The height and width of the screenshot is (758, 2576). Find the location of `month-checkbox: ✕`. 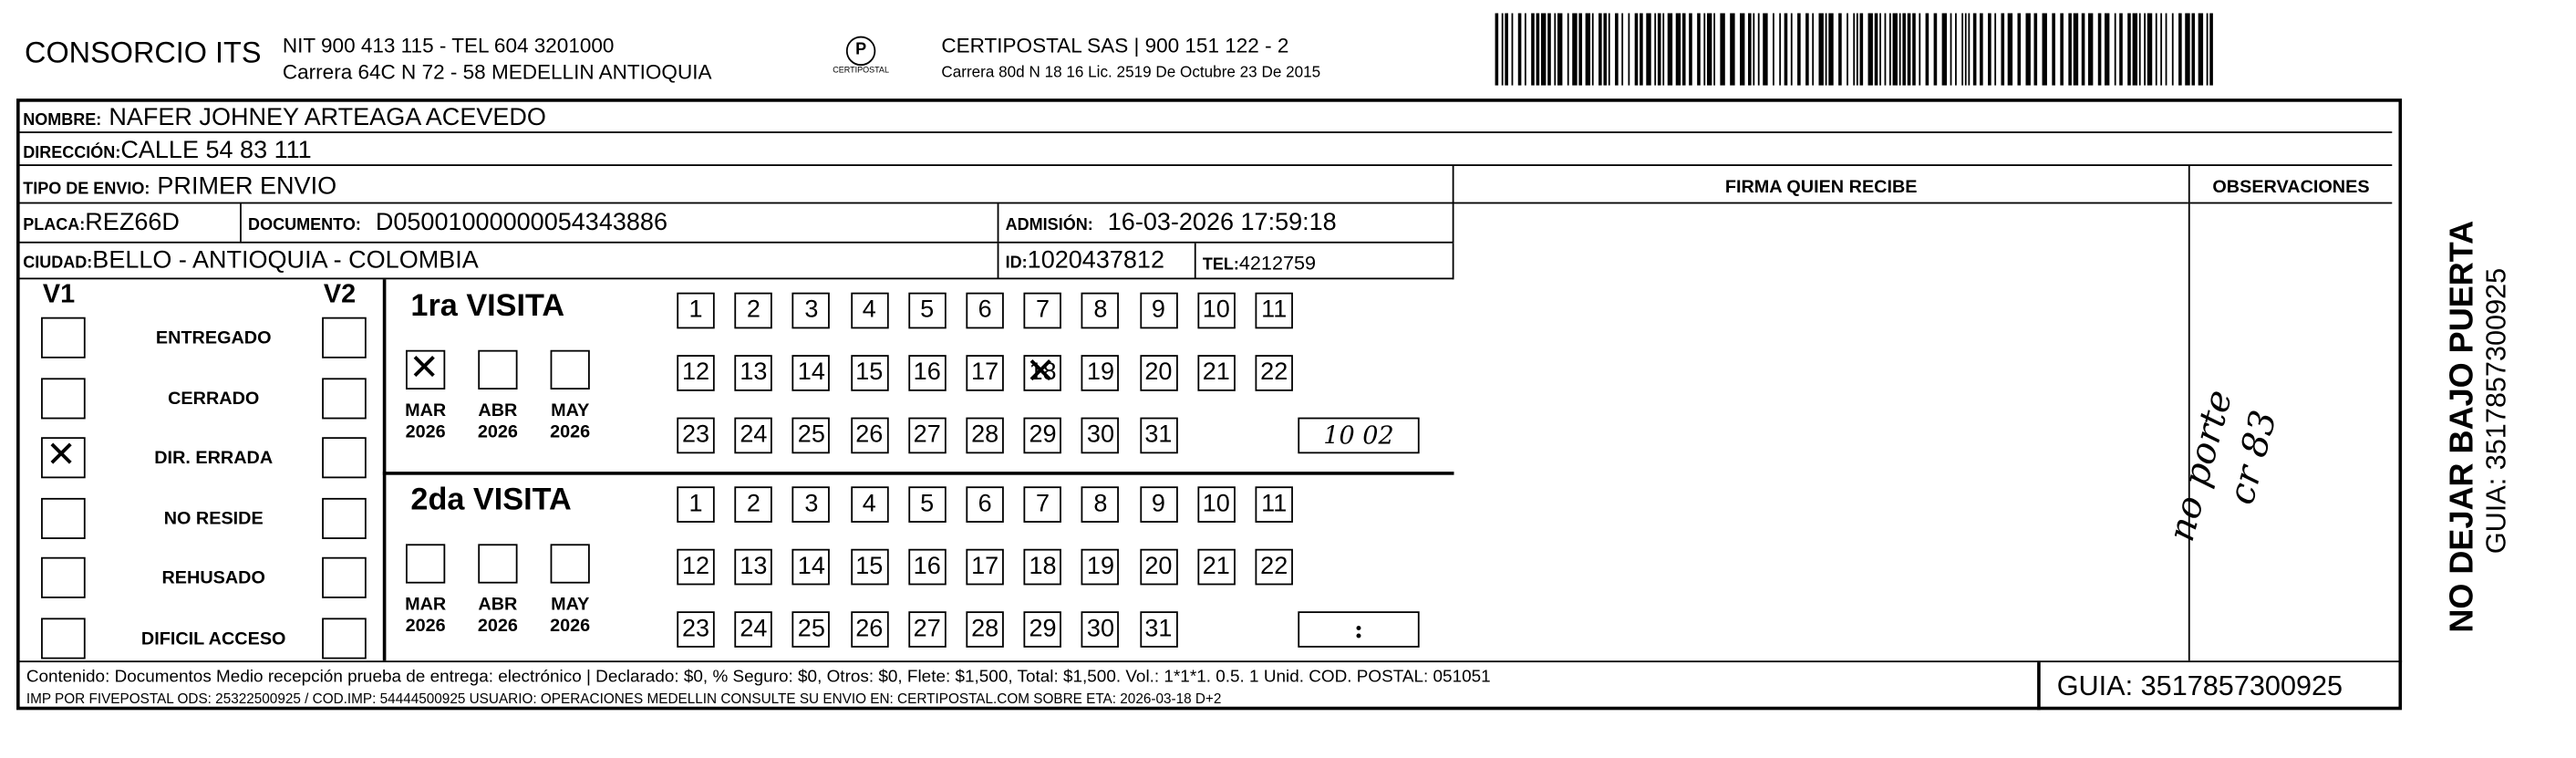

month-checkbox: ✕ is located at coordinates (426, 369).